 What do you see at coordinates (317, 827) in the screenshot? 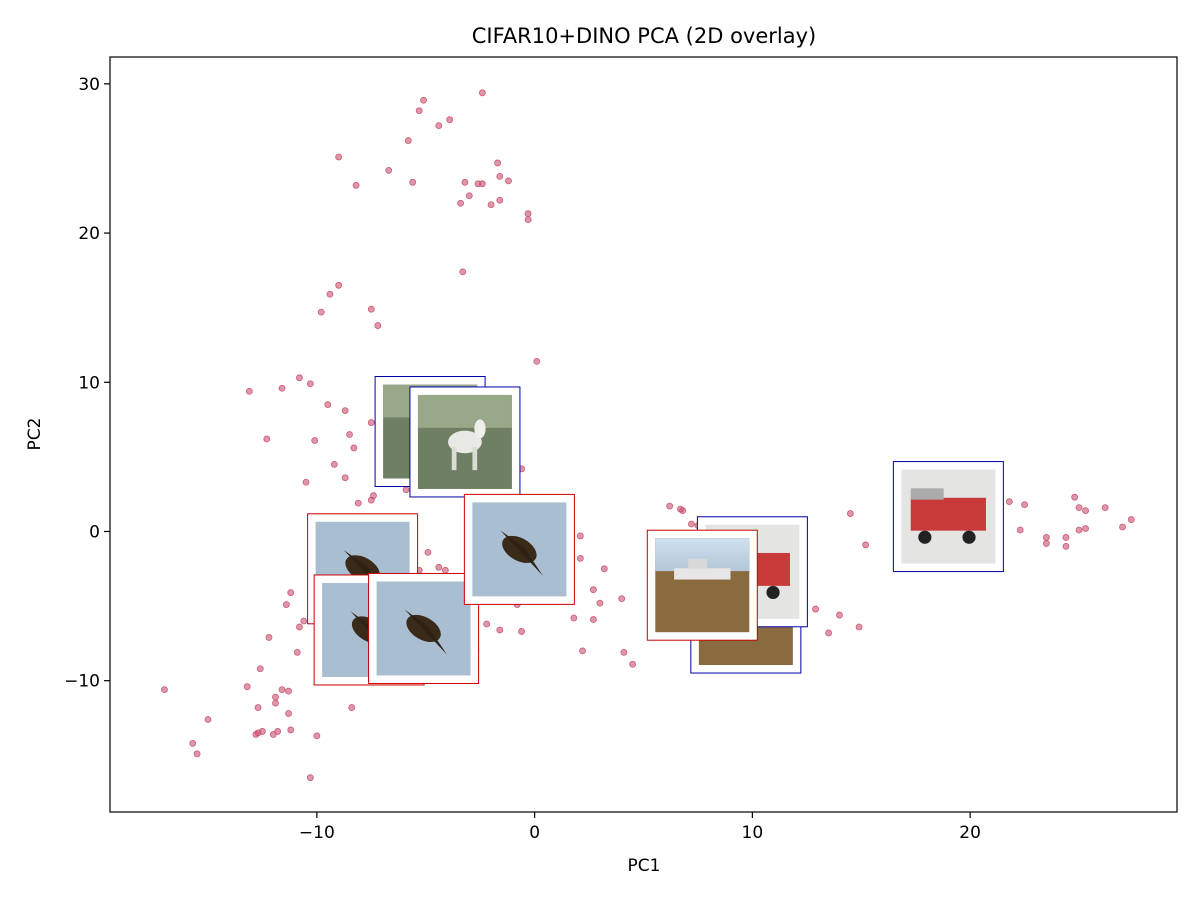
I see `x-tick: −10` at bounding box center [317, 827].